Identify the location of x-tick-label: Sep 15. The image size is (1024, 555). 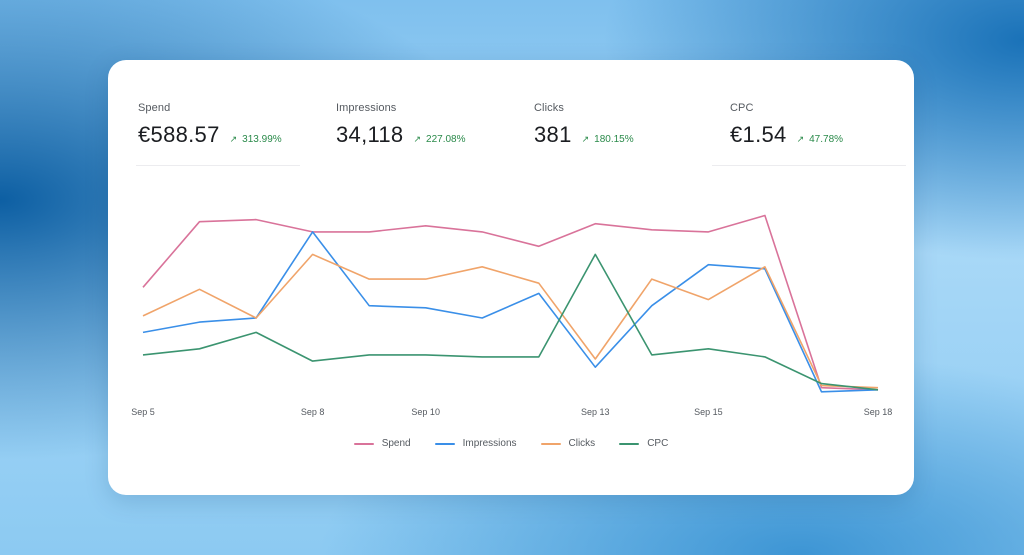
(708, 412).